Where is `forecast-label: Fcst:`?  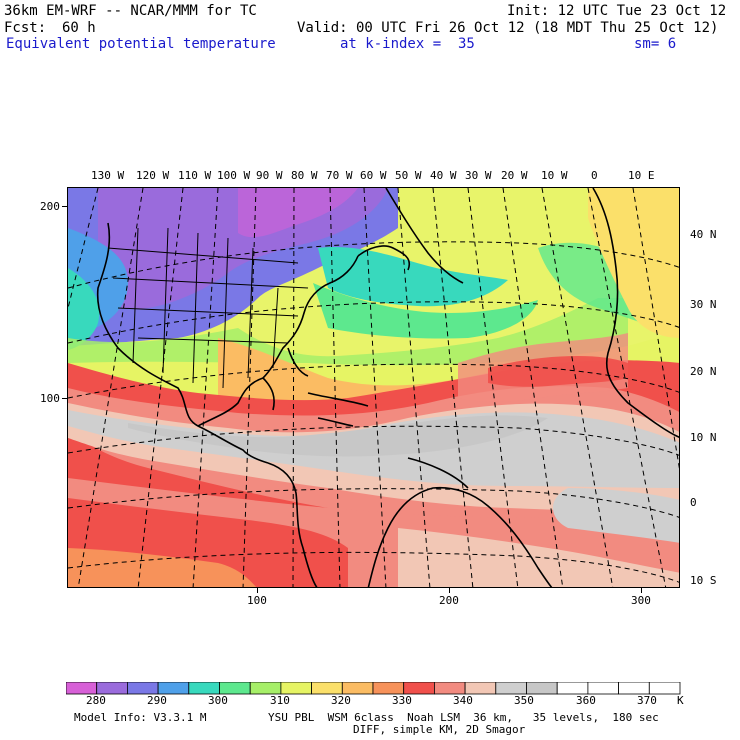 forecast-label: Fcst: is located at coordinates (25, 28).